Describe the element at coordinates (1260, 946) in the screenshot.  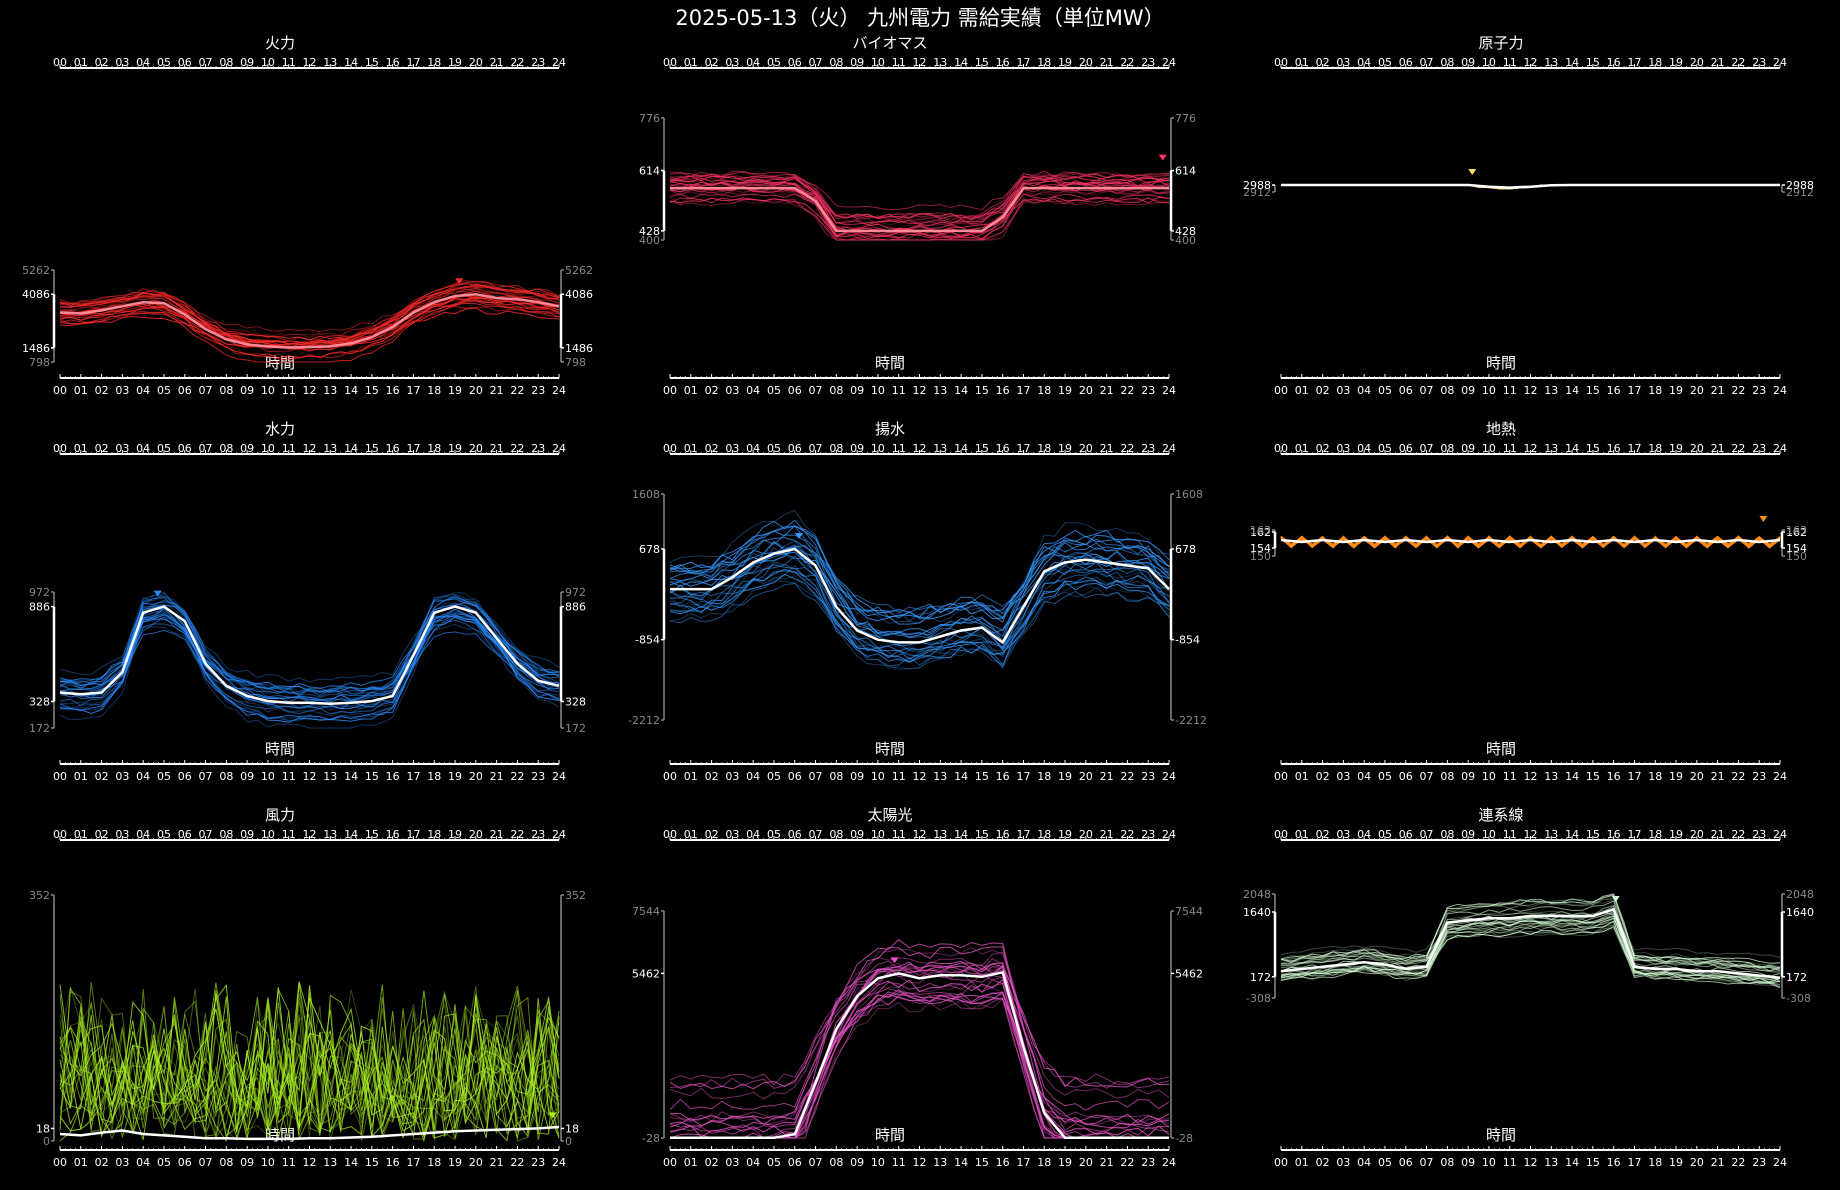
I see `y-axis-left: -308 172 1640 2048` at that location.